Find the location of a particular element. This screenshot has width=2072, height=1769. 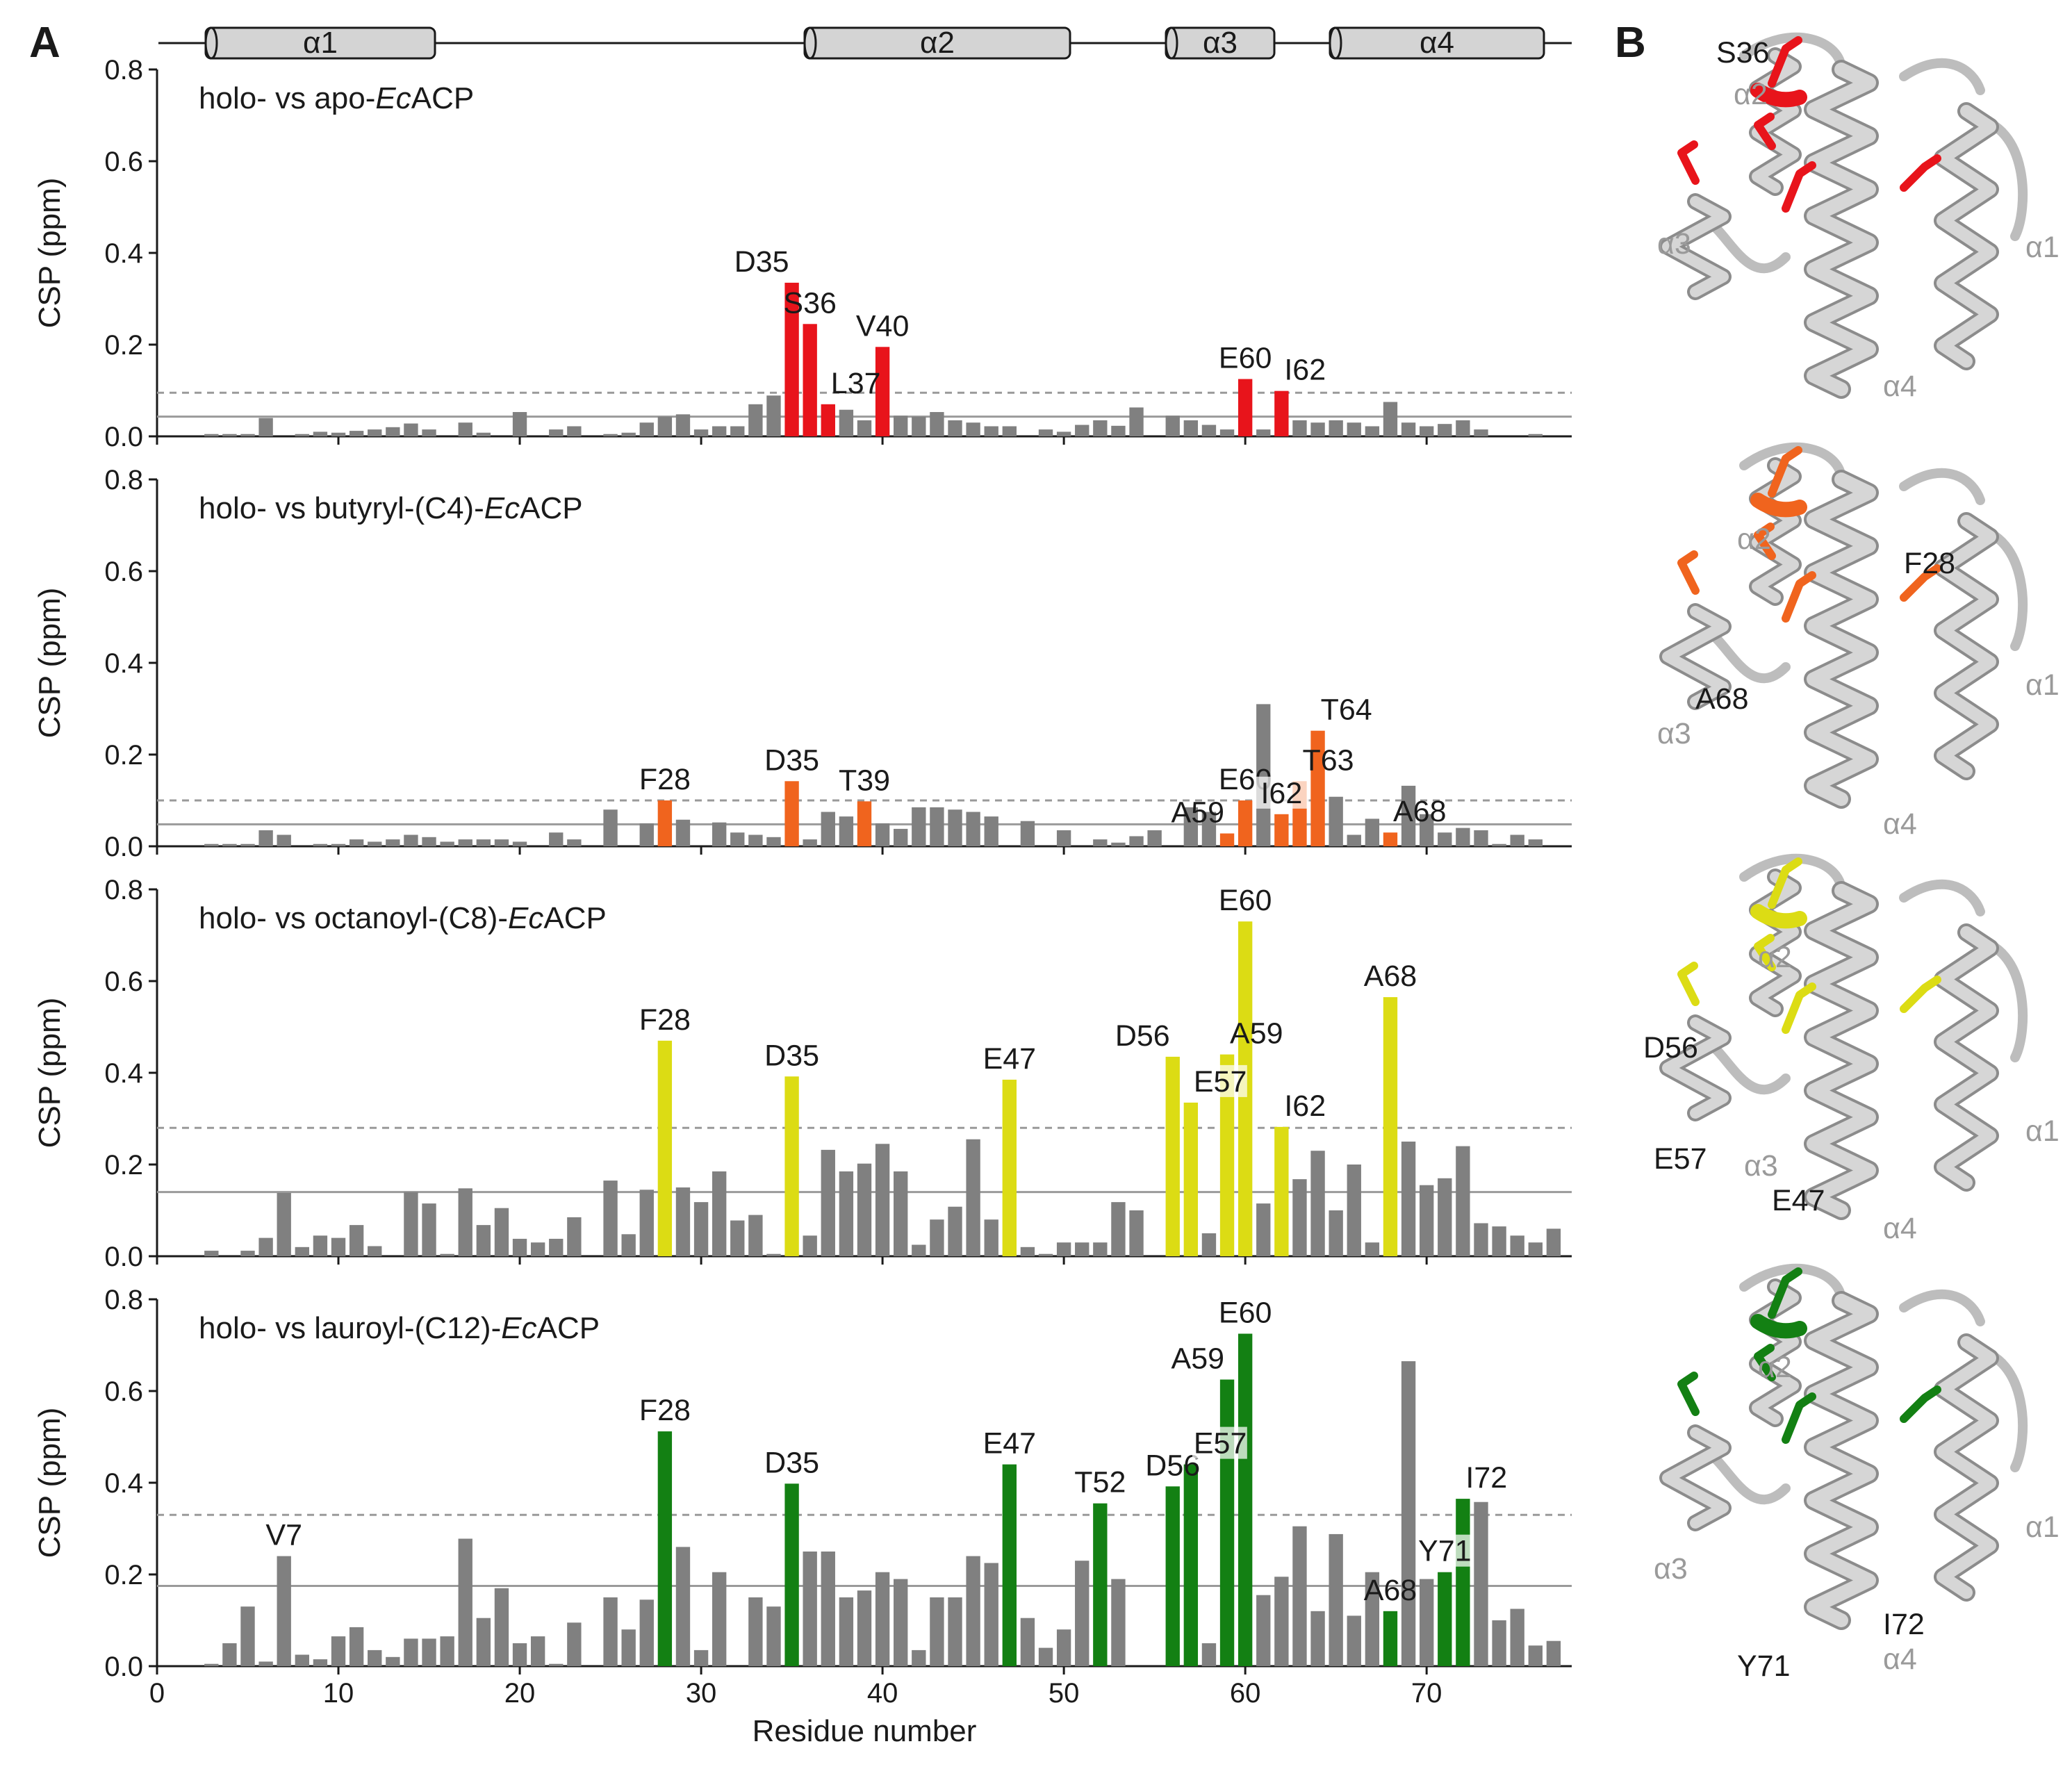

residue-label-F28: F28 is located at coordinates (665, 1410).